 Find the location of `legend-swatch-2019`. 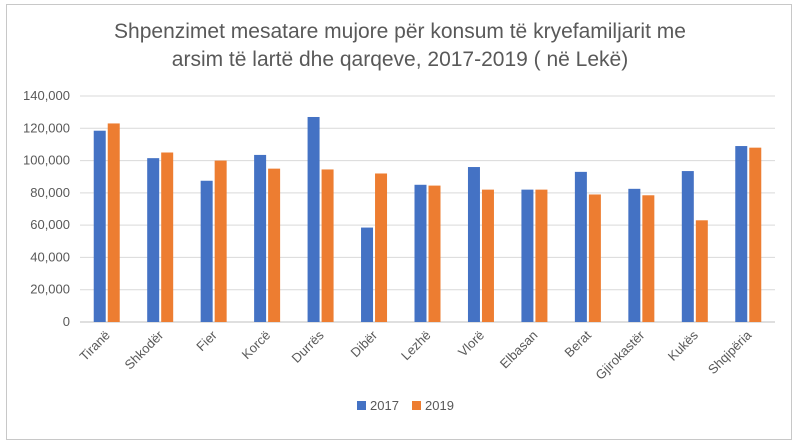

legend-swatch-2019 is located at coordinates (416, 405).